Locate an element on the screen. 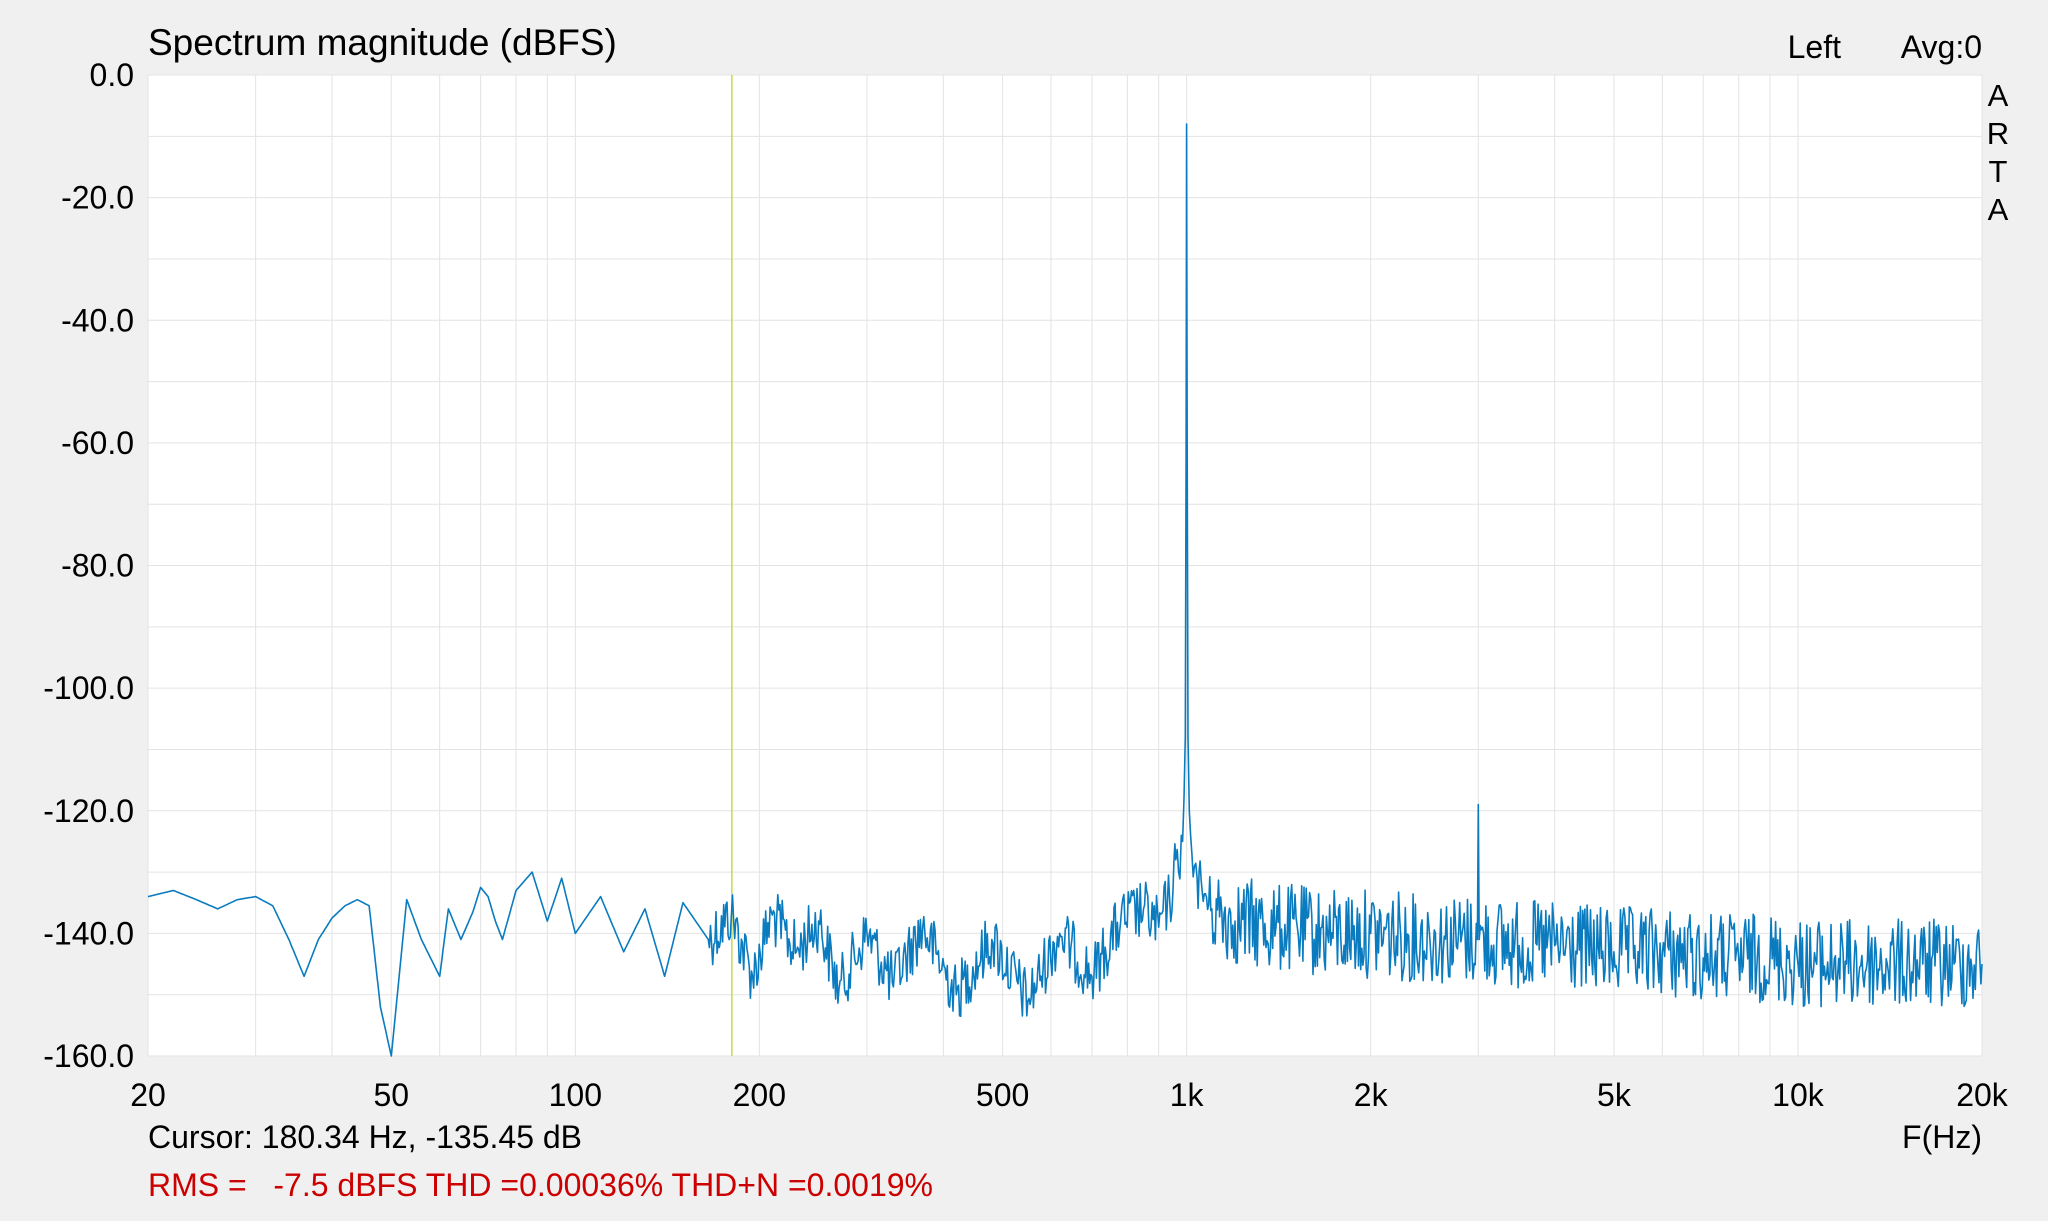 The width and height of the screenshot is (2048, 1221). y-tick-label: -140.0 is located at coordinates (88, 933).